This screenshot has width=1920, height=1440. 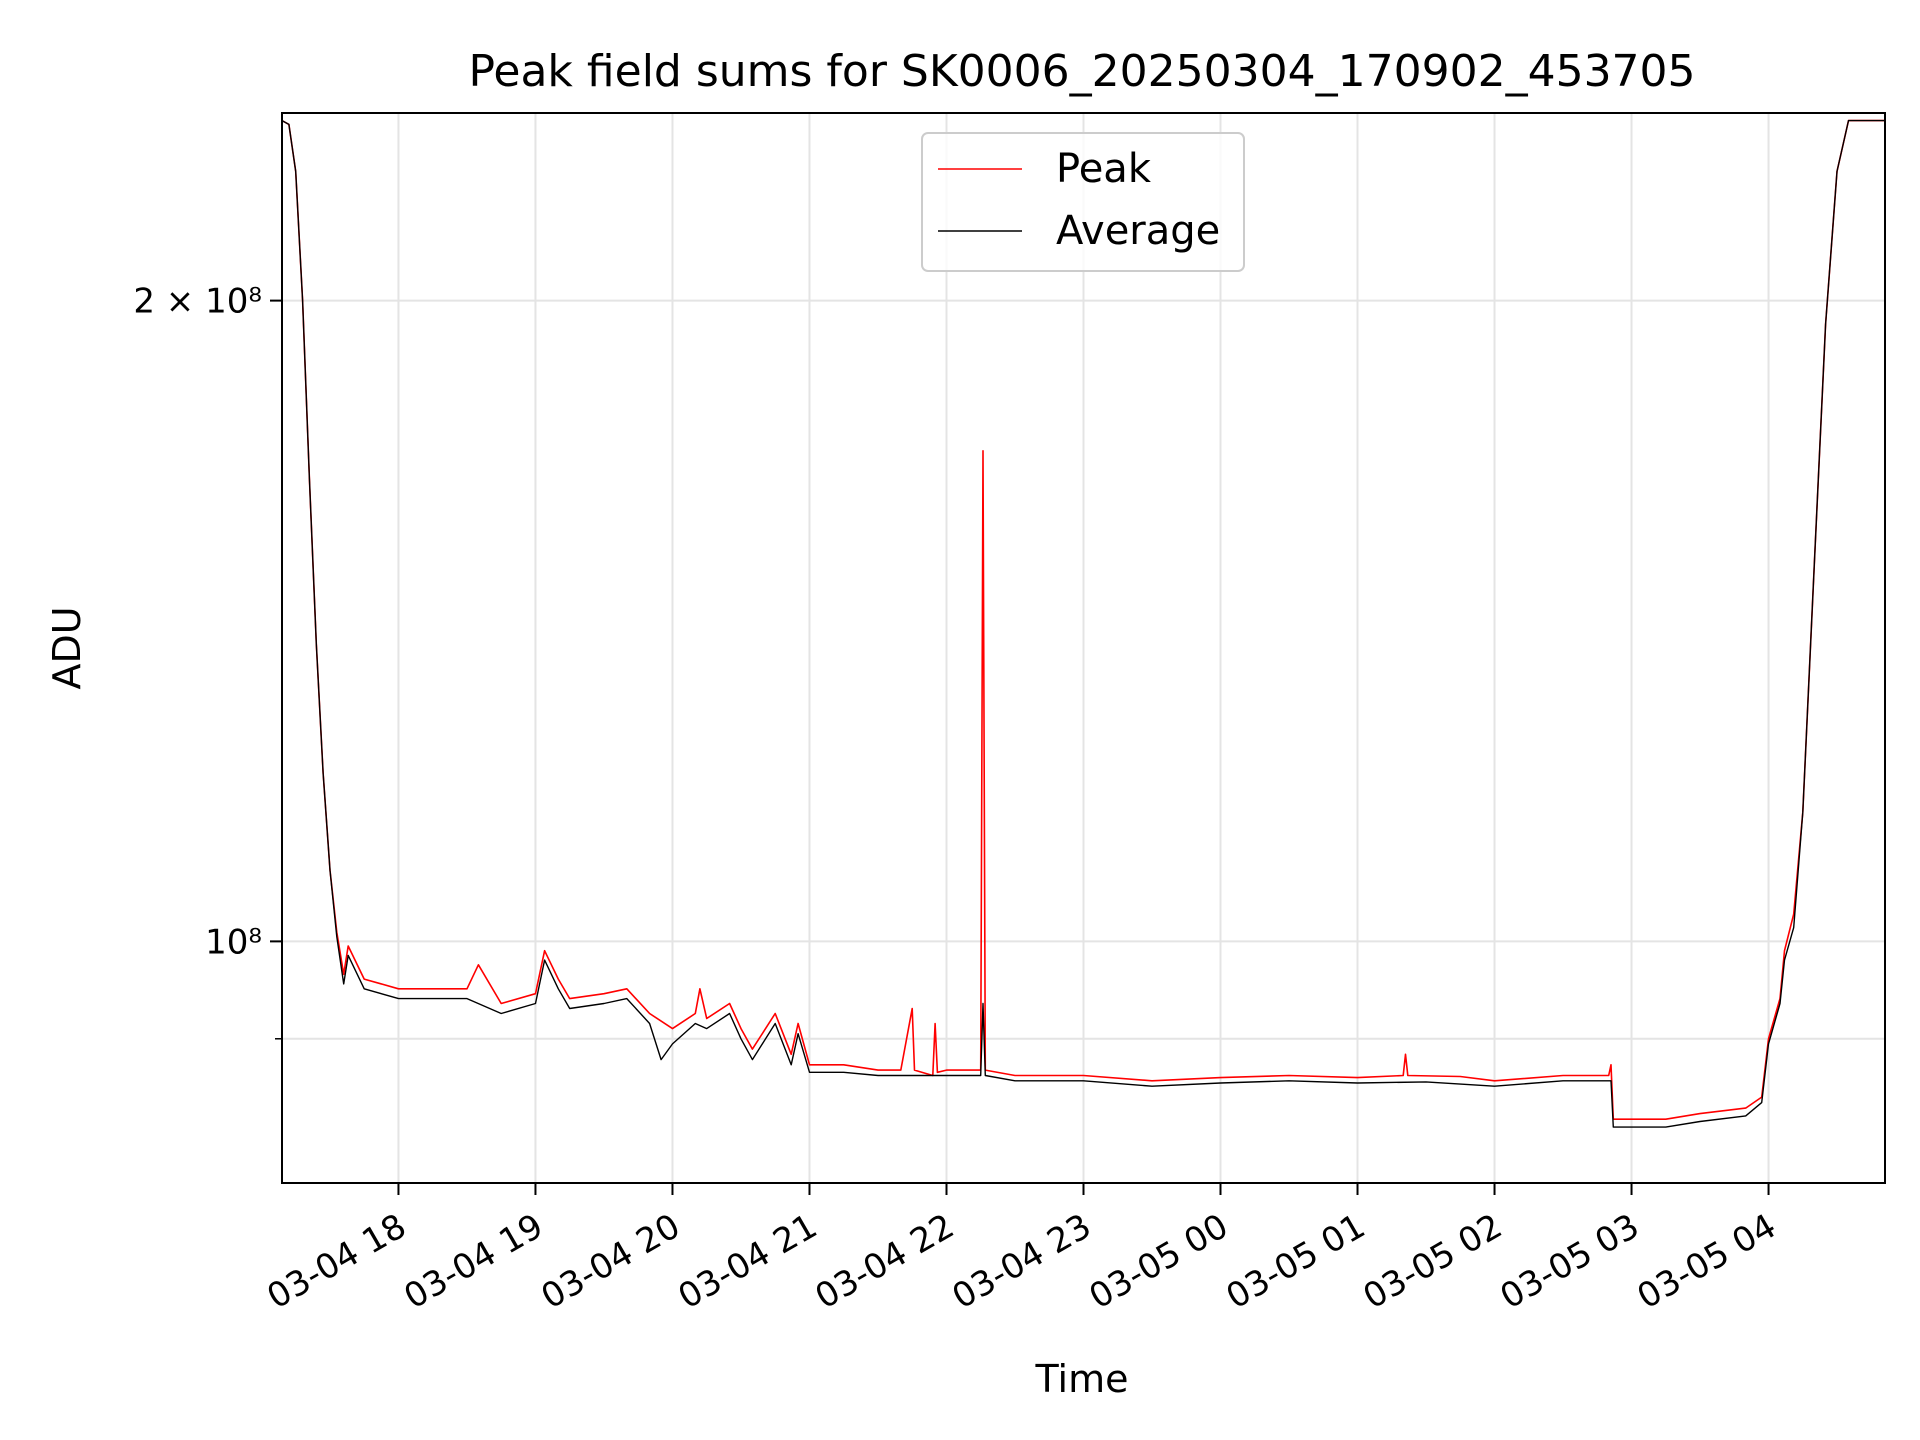 What do you see at coordinates (233, 942) in the screenshot?
I see `y-tick-label: 10⁸` at bounding box center [233, 942].